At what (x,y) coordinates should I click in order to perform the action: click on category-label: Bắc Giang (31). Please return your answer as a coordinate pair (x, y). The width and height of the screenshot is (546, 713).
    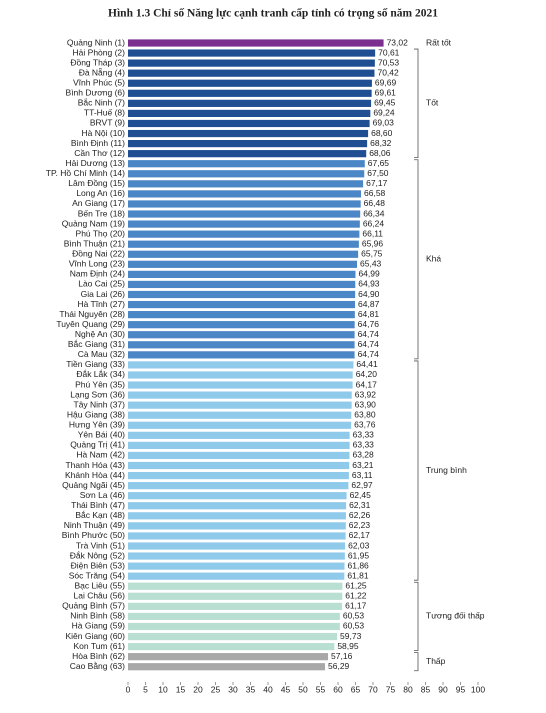
    Looking at the image, I should click on (96, 344).